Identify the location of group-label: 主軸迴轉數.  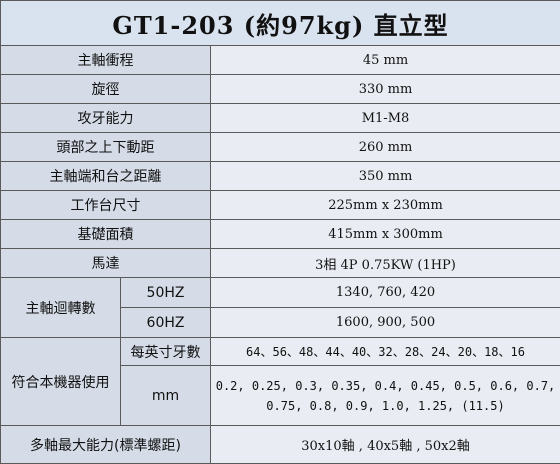
(60, 307).